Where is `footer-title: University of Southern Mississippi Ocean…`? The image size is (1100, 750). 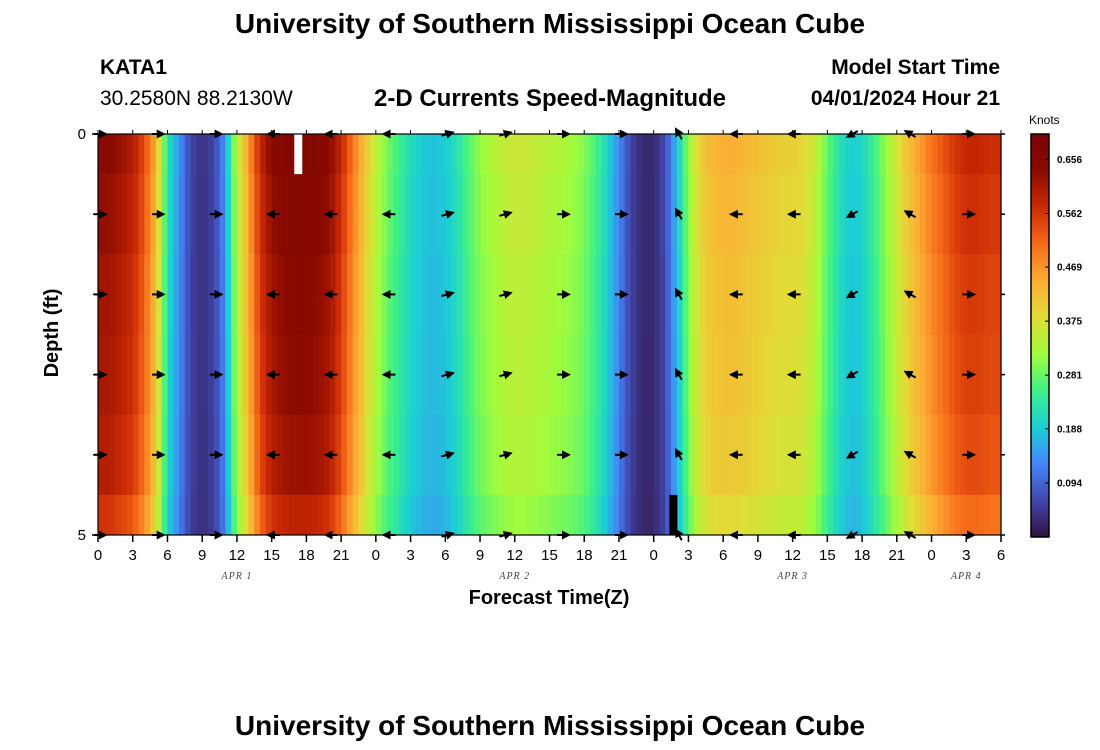
footer-title: University of Southern Mississippi Ocean… is located at coordinates (550, 725).